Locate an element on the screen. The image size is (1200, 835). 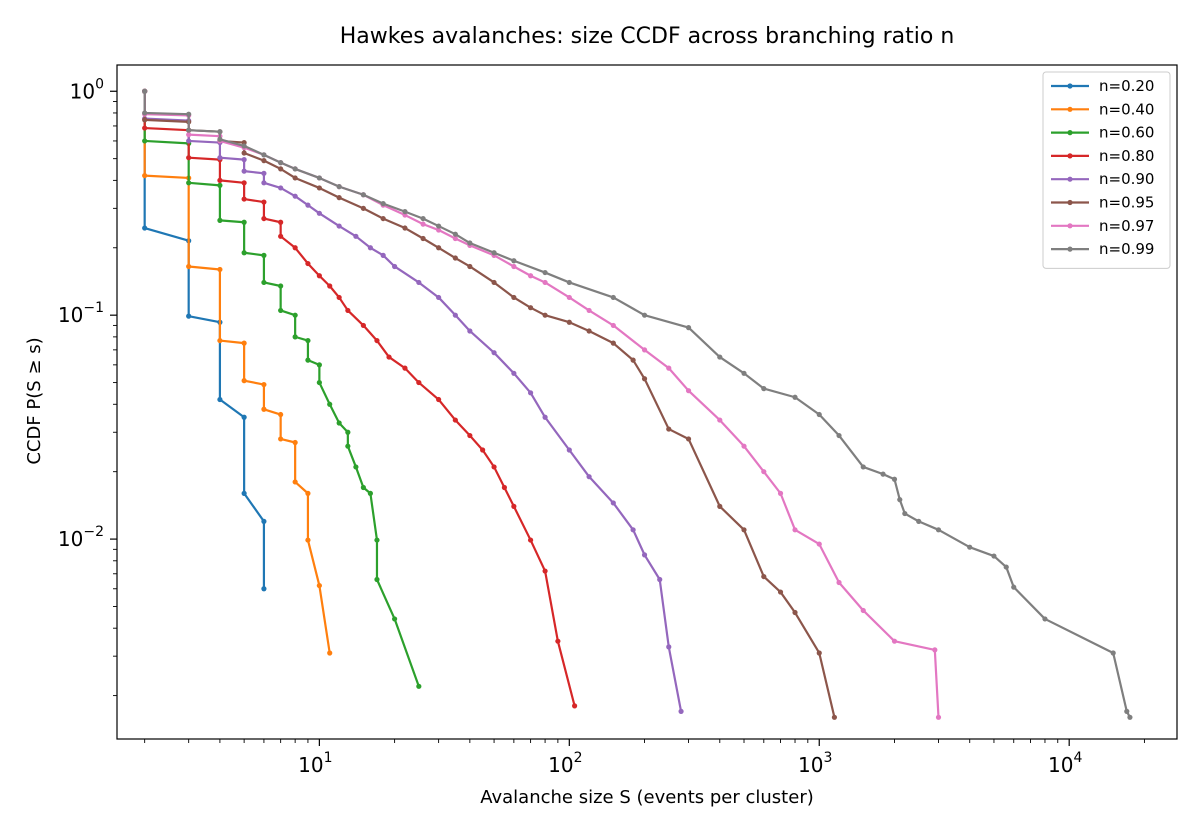
legend-entry: n=0.90 is located at coordinates (1102, 179).